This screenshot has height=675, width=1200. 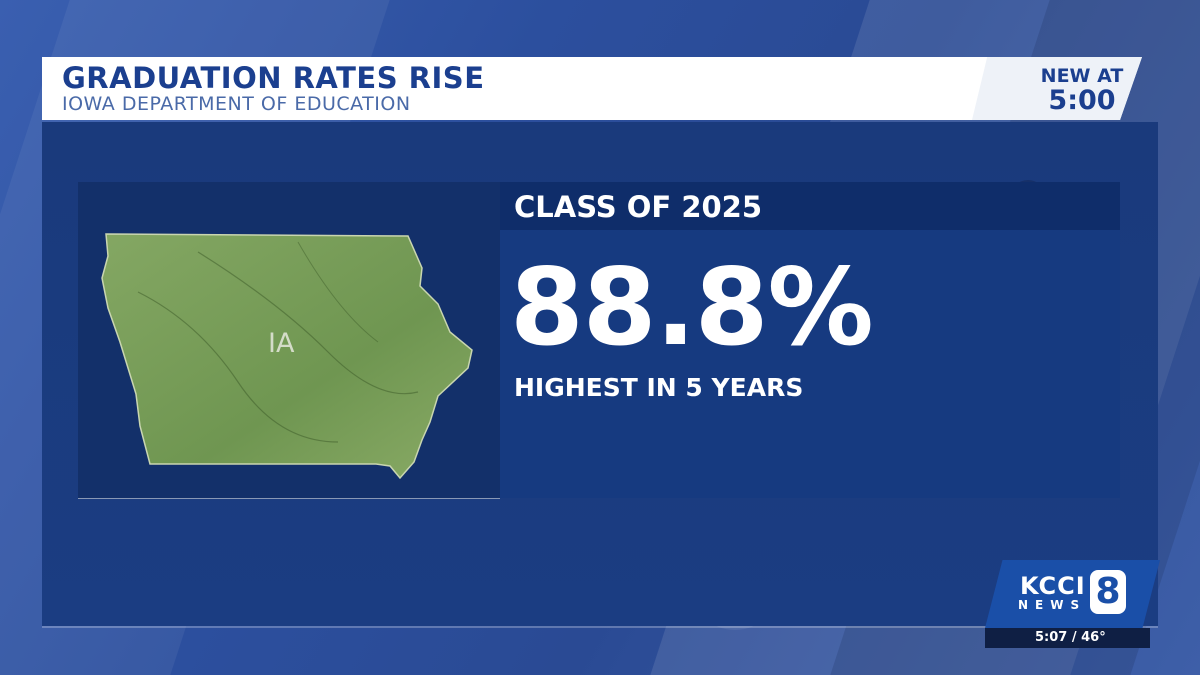 What do you see at coordinates (273, 78) in the screenshot?
I see `headline-title: GRADUATION RATES RISE` at bounding box center [273, 78].